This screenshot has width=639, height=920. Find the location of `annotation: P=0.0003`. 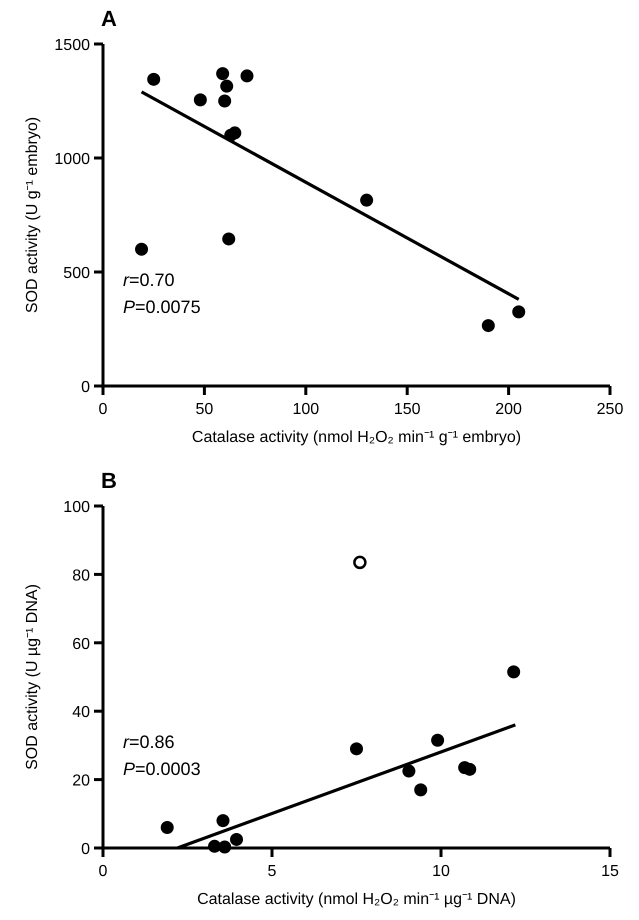

annotation: P=0.0003 is located at coordinates (162, 769).